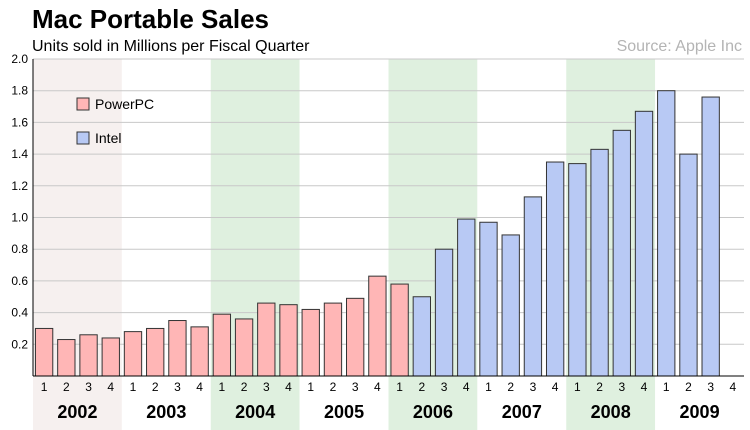 The width and height of the screenshot is (750, 430). I want to click on year-label-2008: 2008, so click(611, 412).